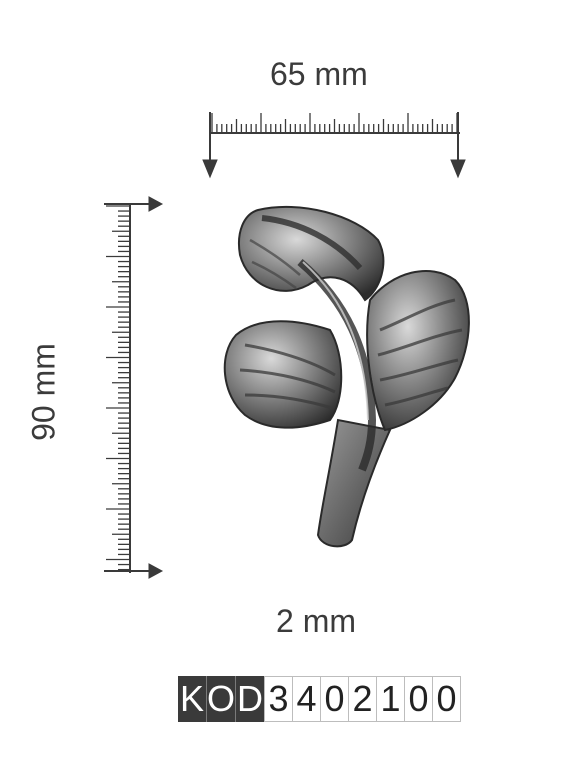 The width and height of the screenshot is (581, 768). Describe the element at coordinates (390, 699) in the screenshot. I see `code-digit: 1` at that location.